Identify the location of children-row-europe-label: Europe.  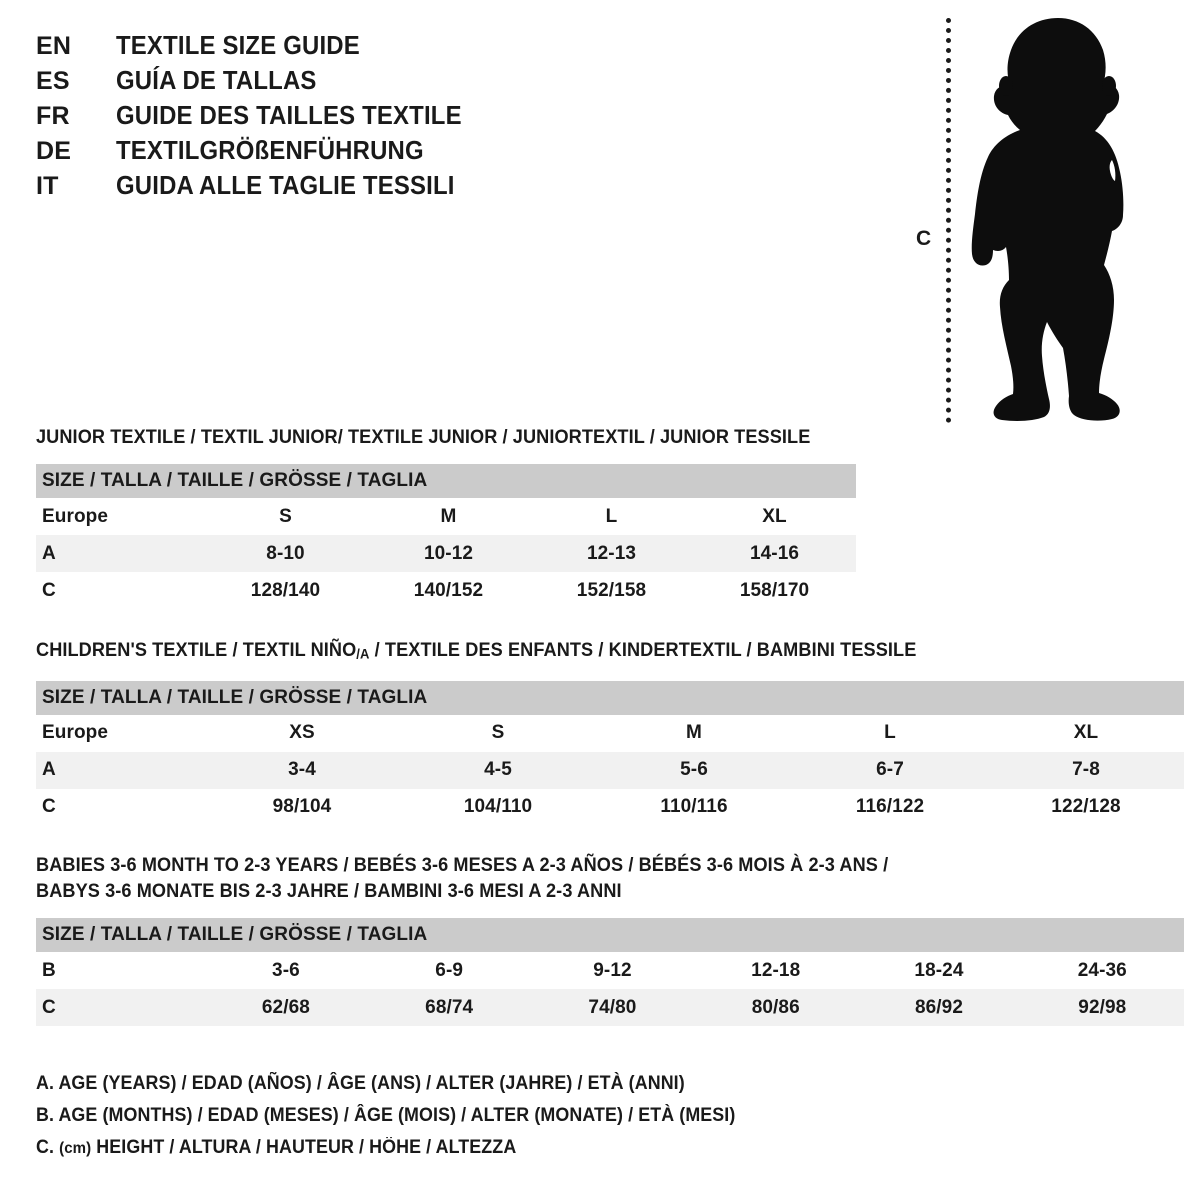
(120, 733).